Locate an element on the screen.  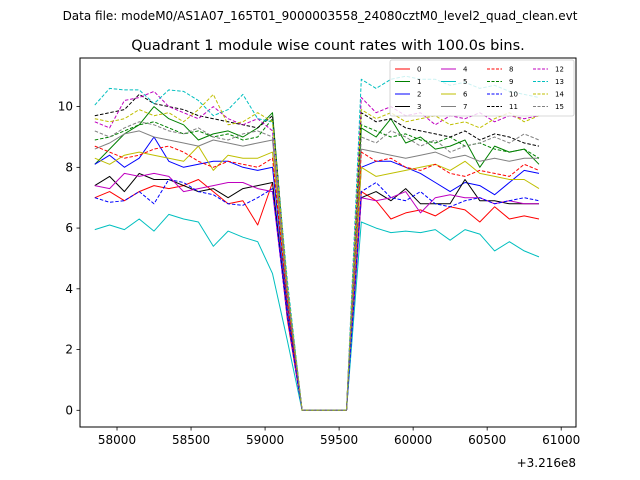
y-axis: 0 2 4 6 8 10 is located at coordinates (69, 258).